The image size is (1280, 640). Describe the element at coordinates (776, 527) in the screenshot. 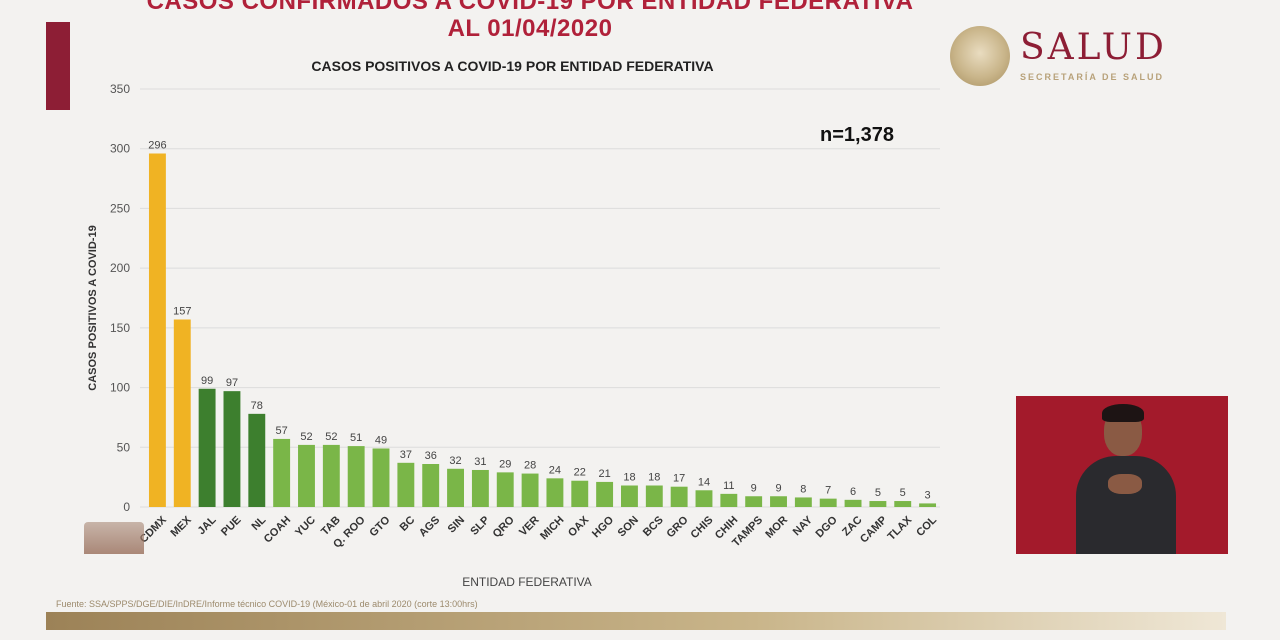

I see `category-label: MOR` at that location.